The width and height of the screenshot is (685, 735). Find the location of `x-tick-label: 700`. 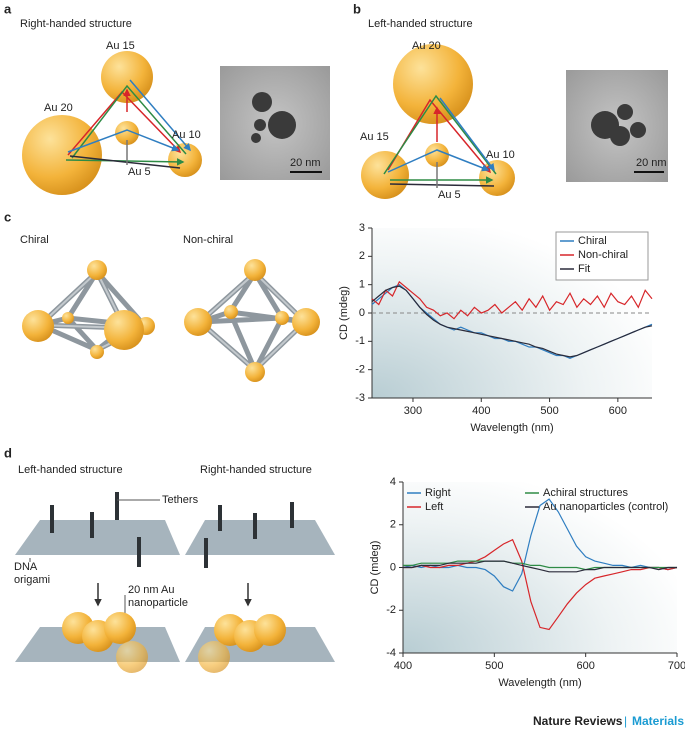

x-tick-label: 700 is located at coordinates (676, 666).